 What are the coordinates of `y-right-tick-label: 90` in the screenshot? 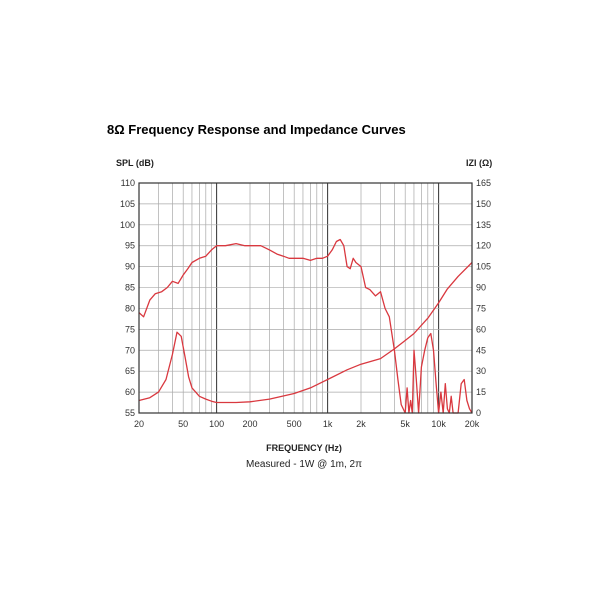 It's located at (481, 288).